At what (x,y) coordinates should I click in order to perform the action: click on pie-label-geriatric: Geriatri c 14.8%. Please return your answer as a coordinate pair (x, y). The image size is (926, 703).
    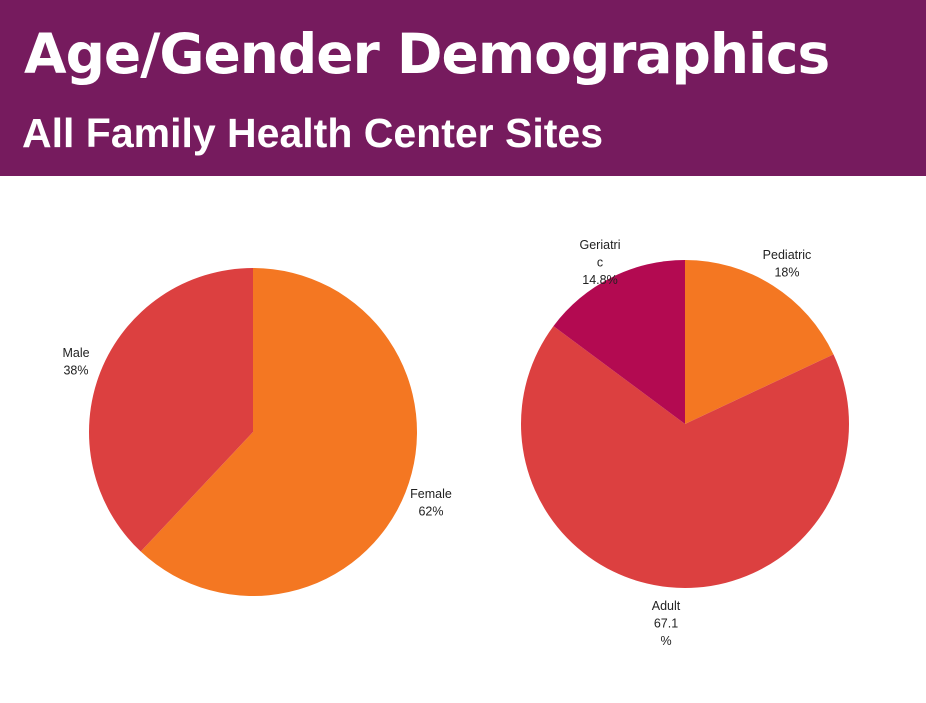
    Looking at the image, I should click on (600, 262).